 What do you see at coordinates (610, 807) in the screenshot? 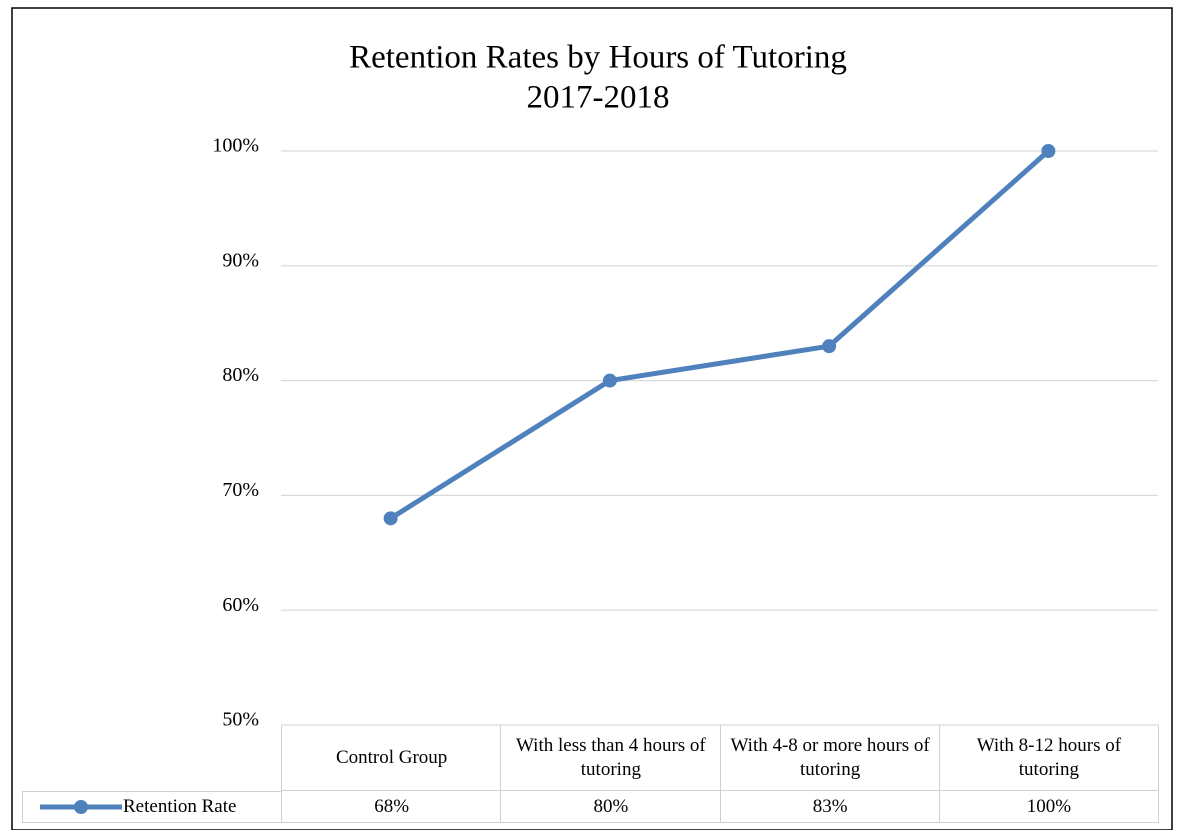
I see `table-value: 80%` at bounding box center [610, 807].